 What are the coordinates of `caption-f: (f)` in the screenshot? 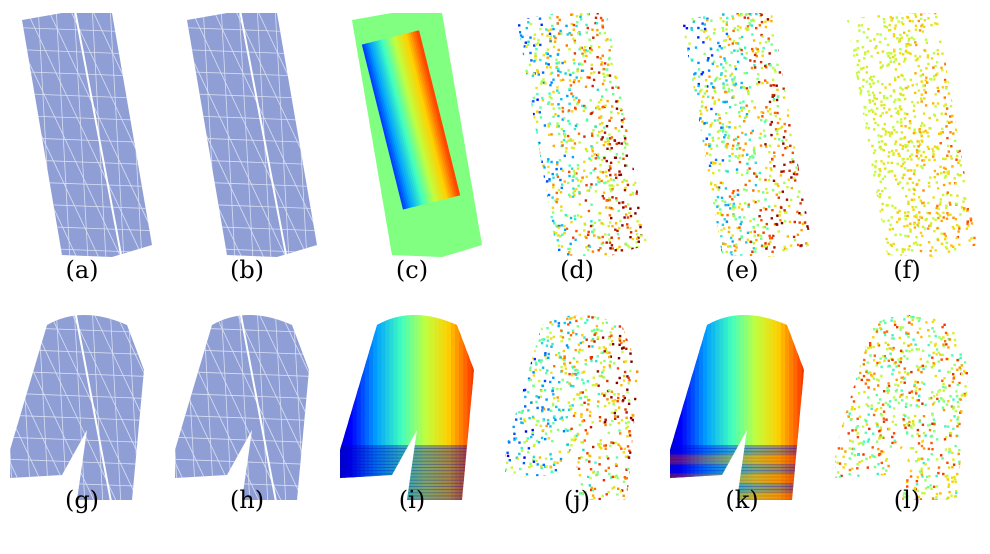 It's located at (907, 270).